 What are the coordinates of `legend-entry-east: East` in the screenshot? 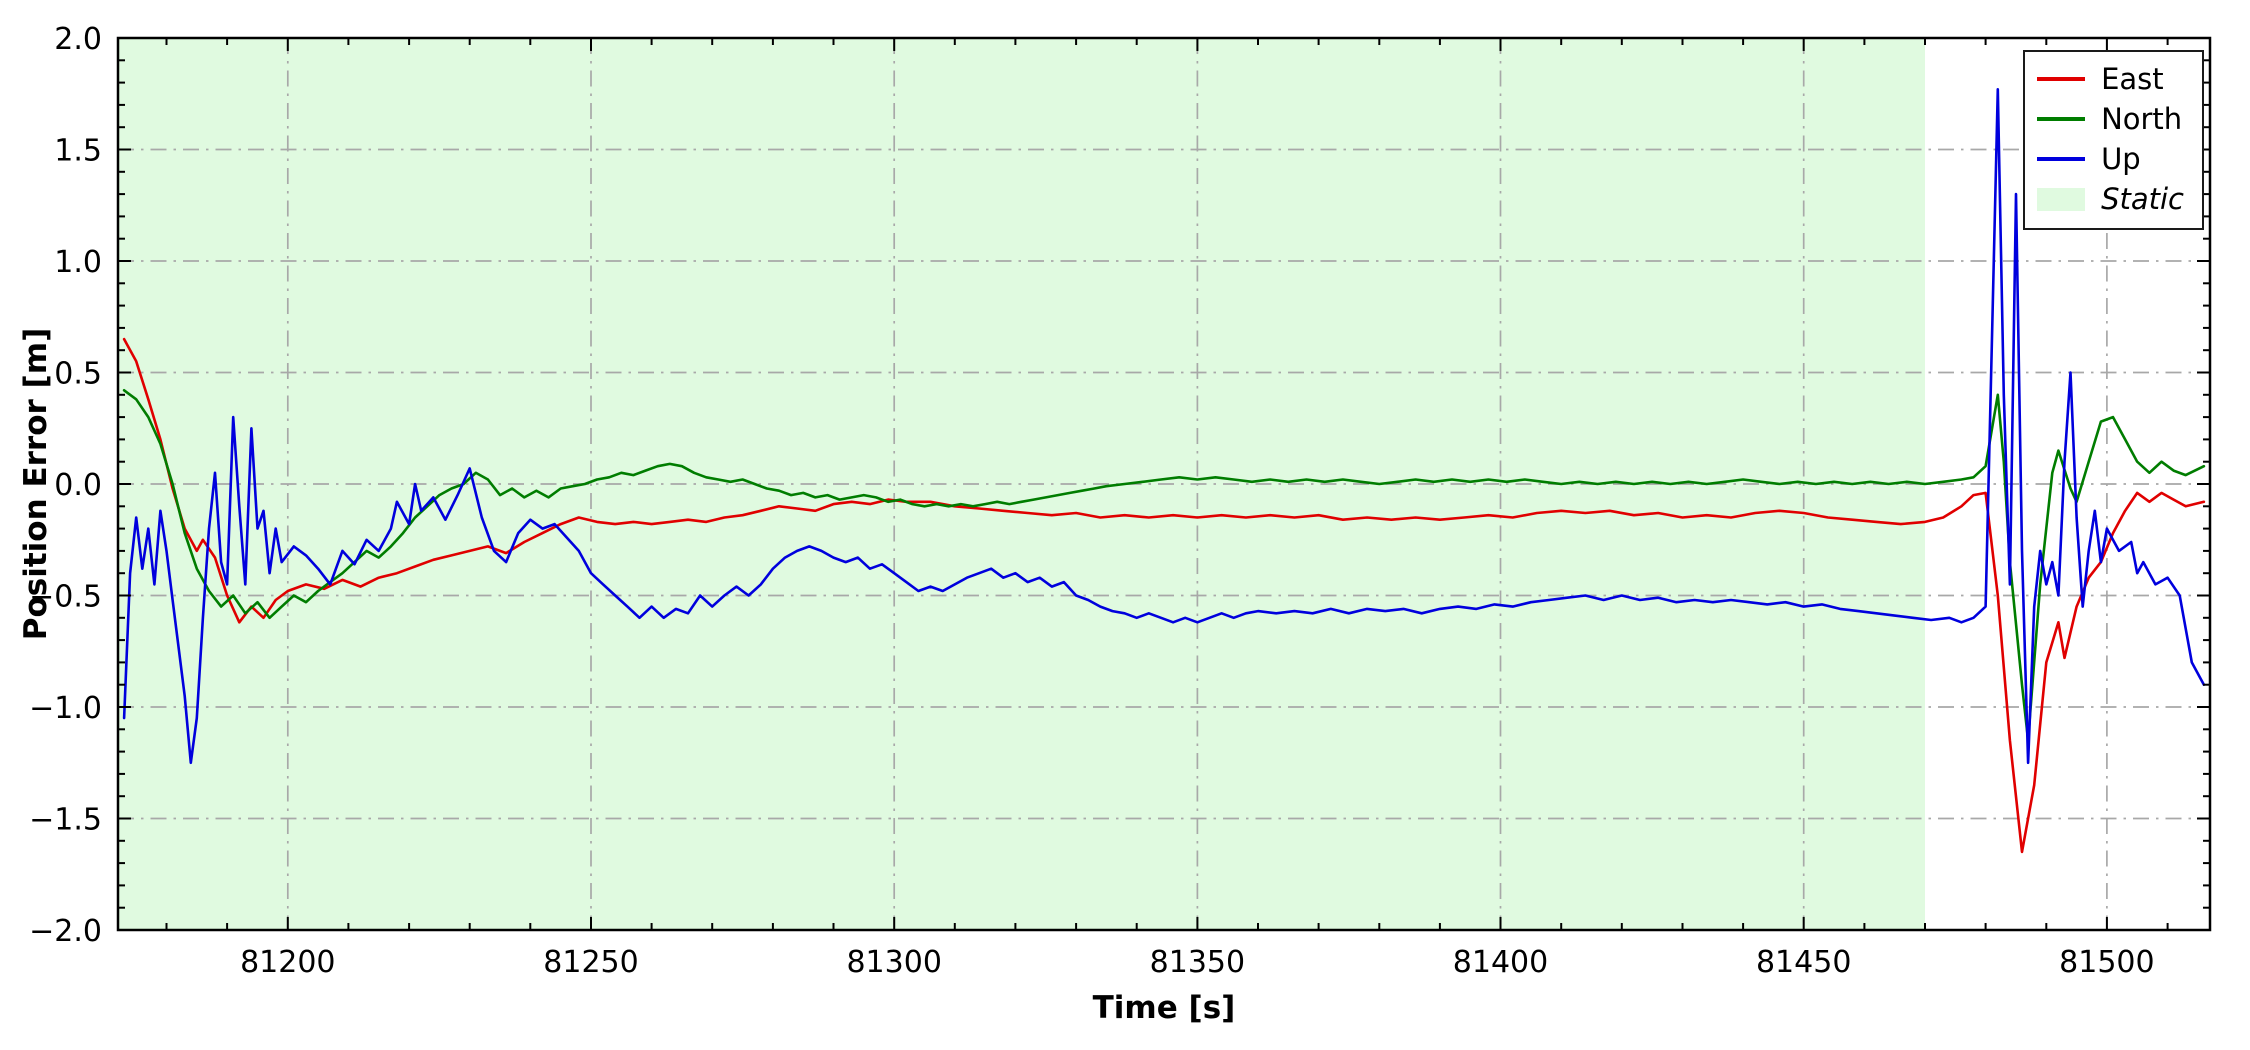 It's located at (2110, 79).